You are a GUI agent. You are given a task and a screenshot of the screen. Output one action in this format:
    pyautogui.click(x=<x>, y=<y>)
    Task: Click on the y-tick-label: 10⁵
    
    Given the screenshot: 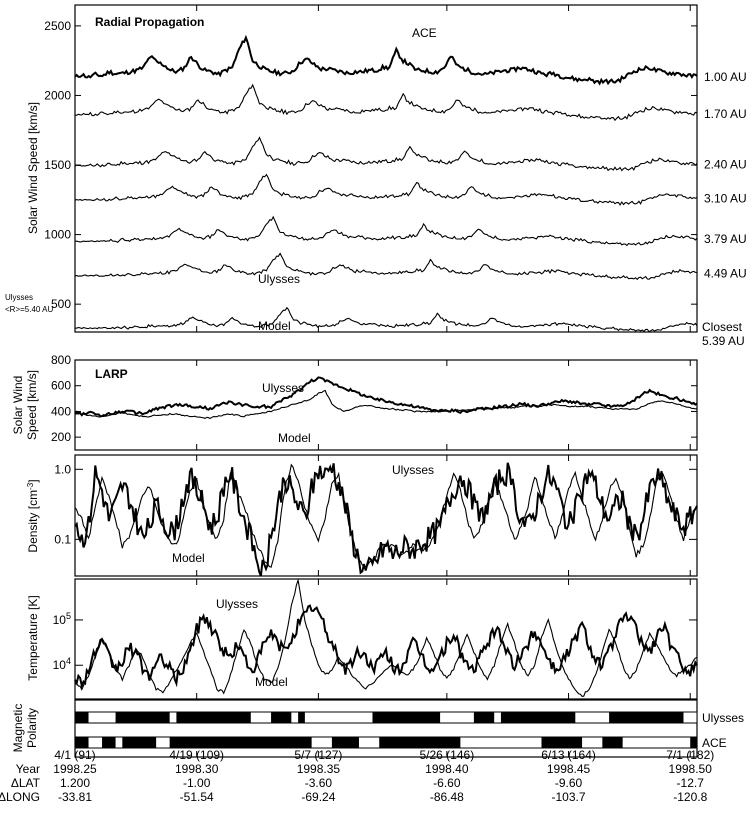 What is the action you would take?
    pyautogui.click(x=62, y=619)
    